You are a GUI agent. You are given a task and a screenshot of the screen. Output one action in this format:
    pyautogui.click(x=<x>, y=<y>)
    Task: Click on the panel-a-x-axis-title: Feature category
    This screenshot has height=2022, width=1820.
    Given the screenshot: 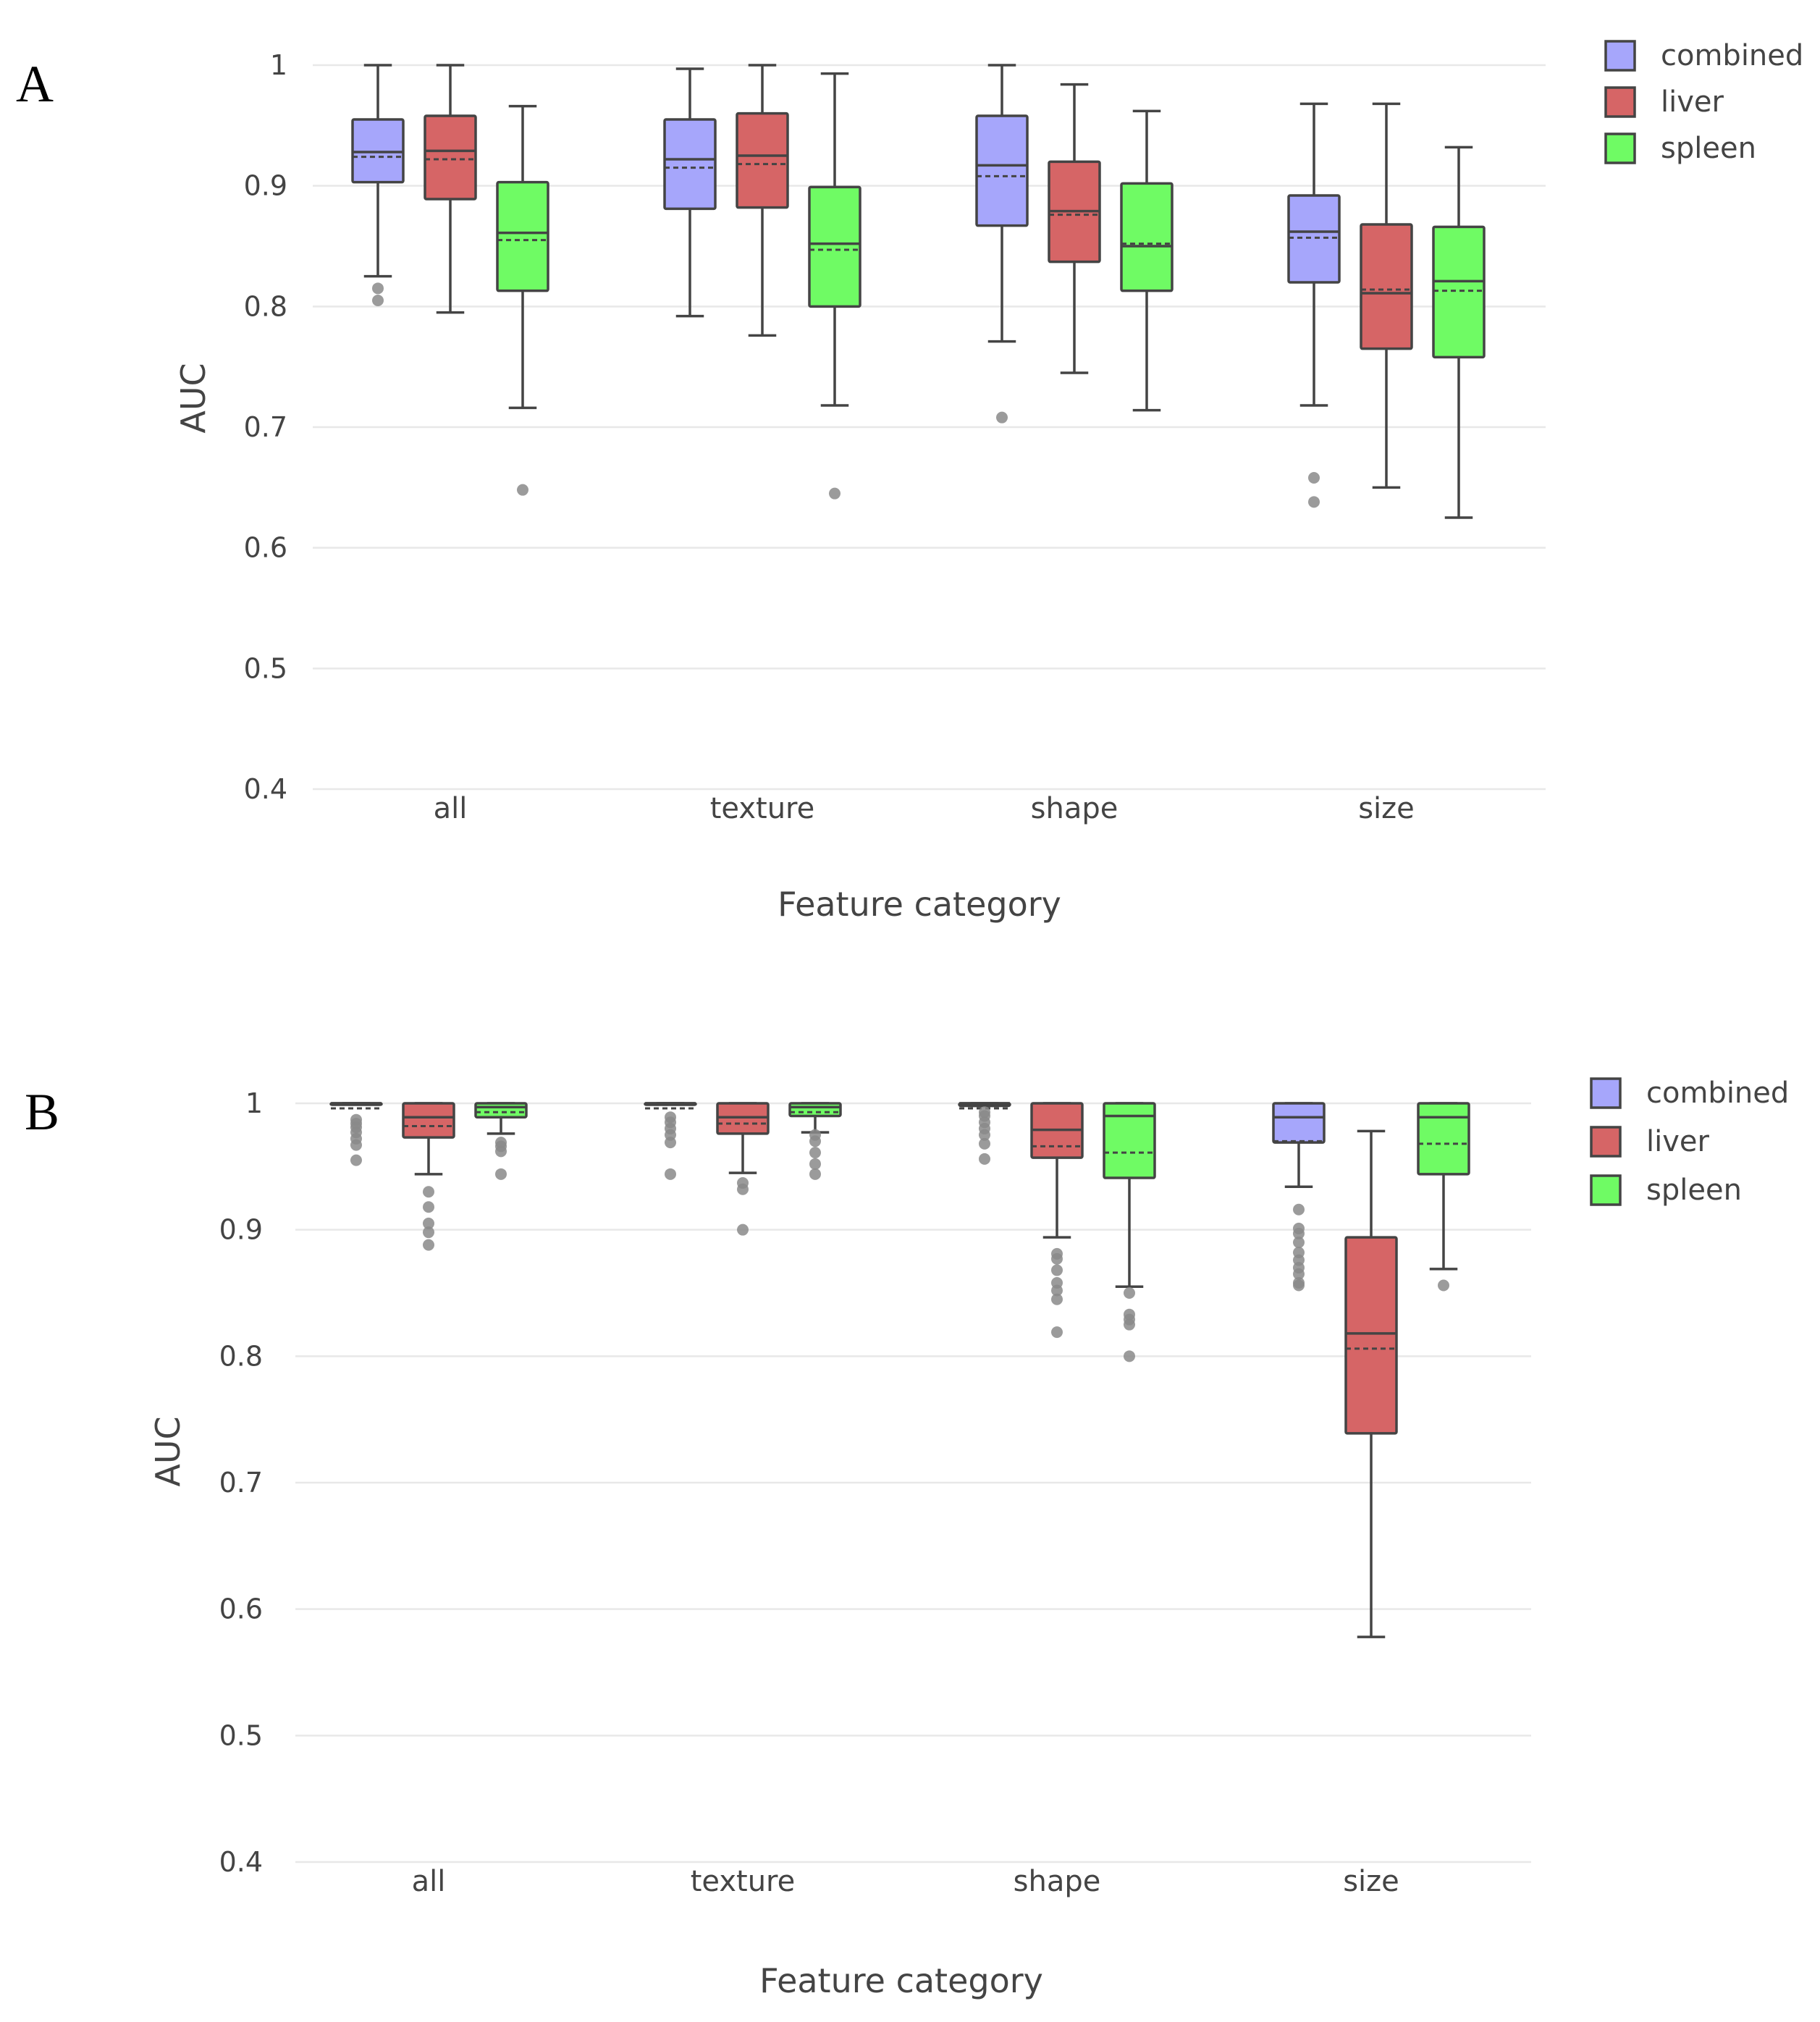 What is the action you would take?
    pyautogui.click(x=920, y=904)
    